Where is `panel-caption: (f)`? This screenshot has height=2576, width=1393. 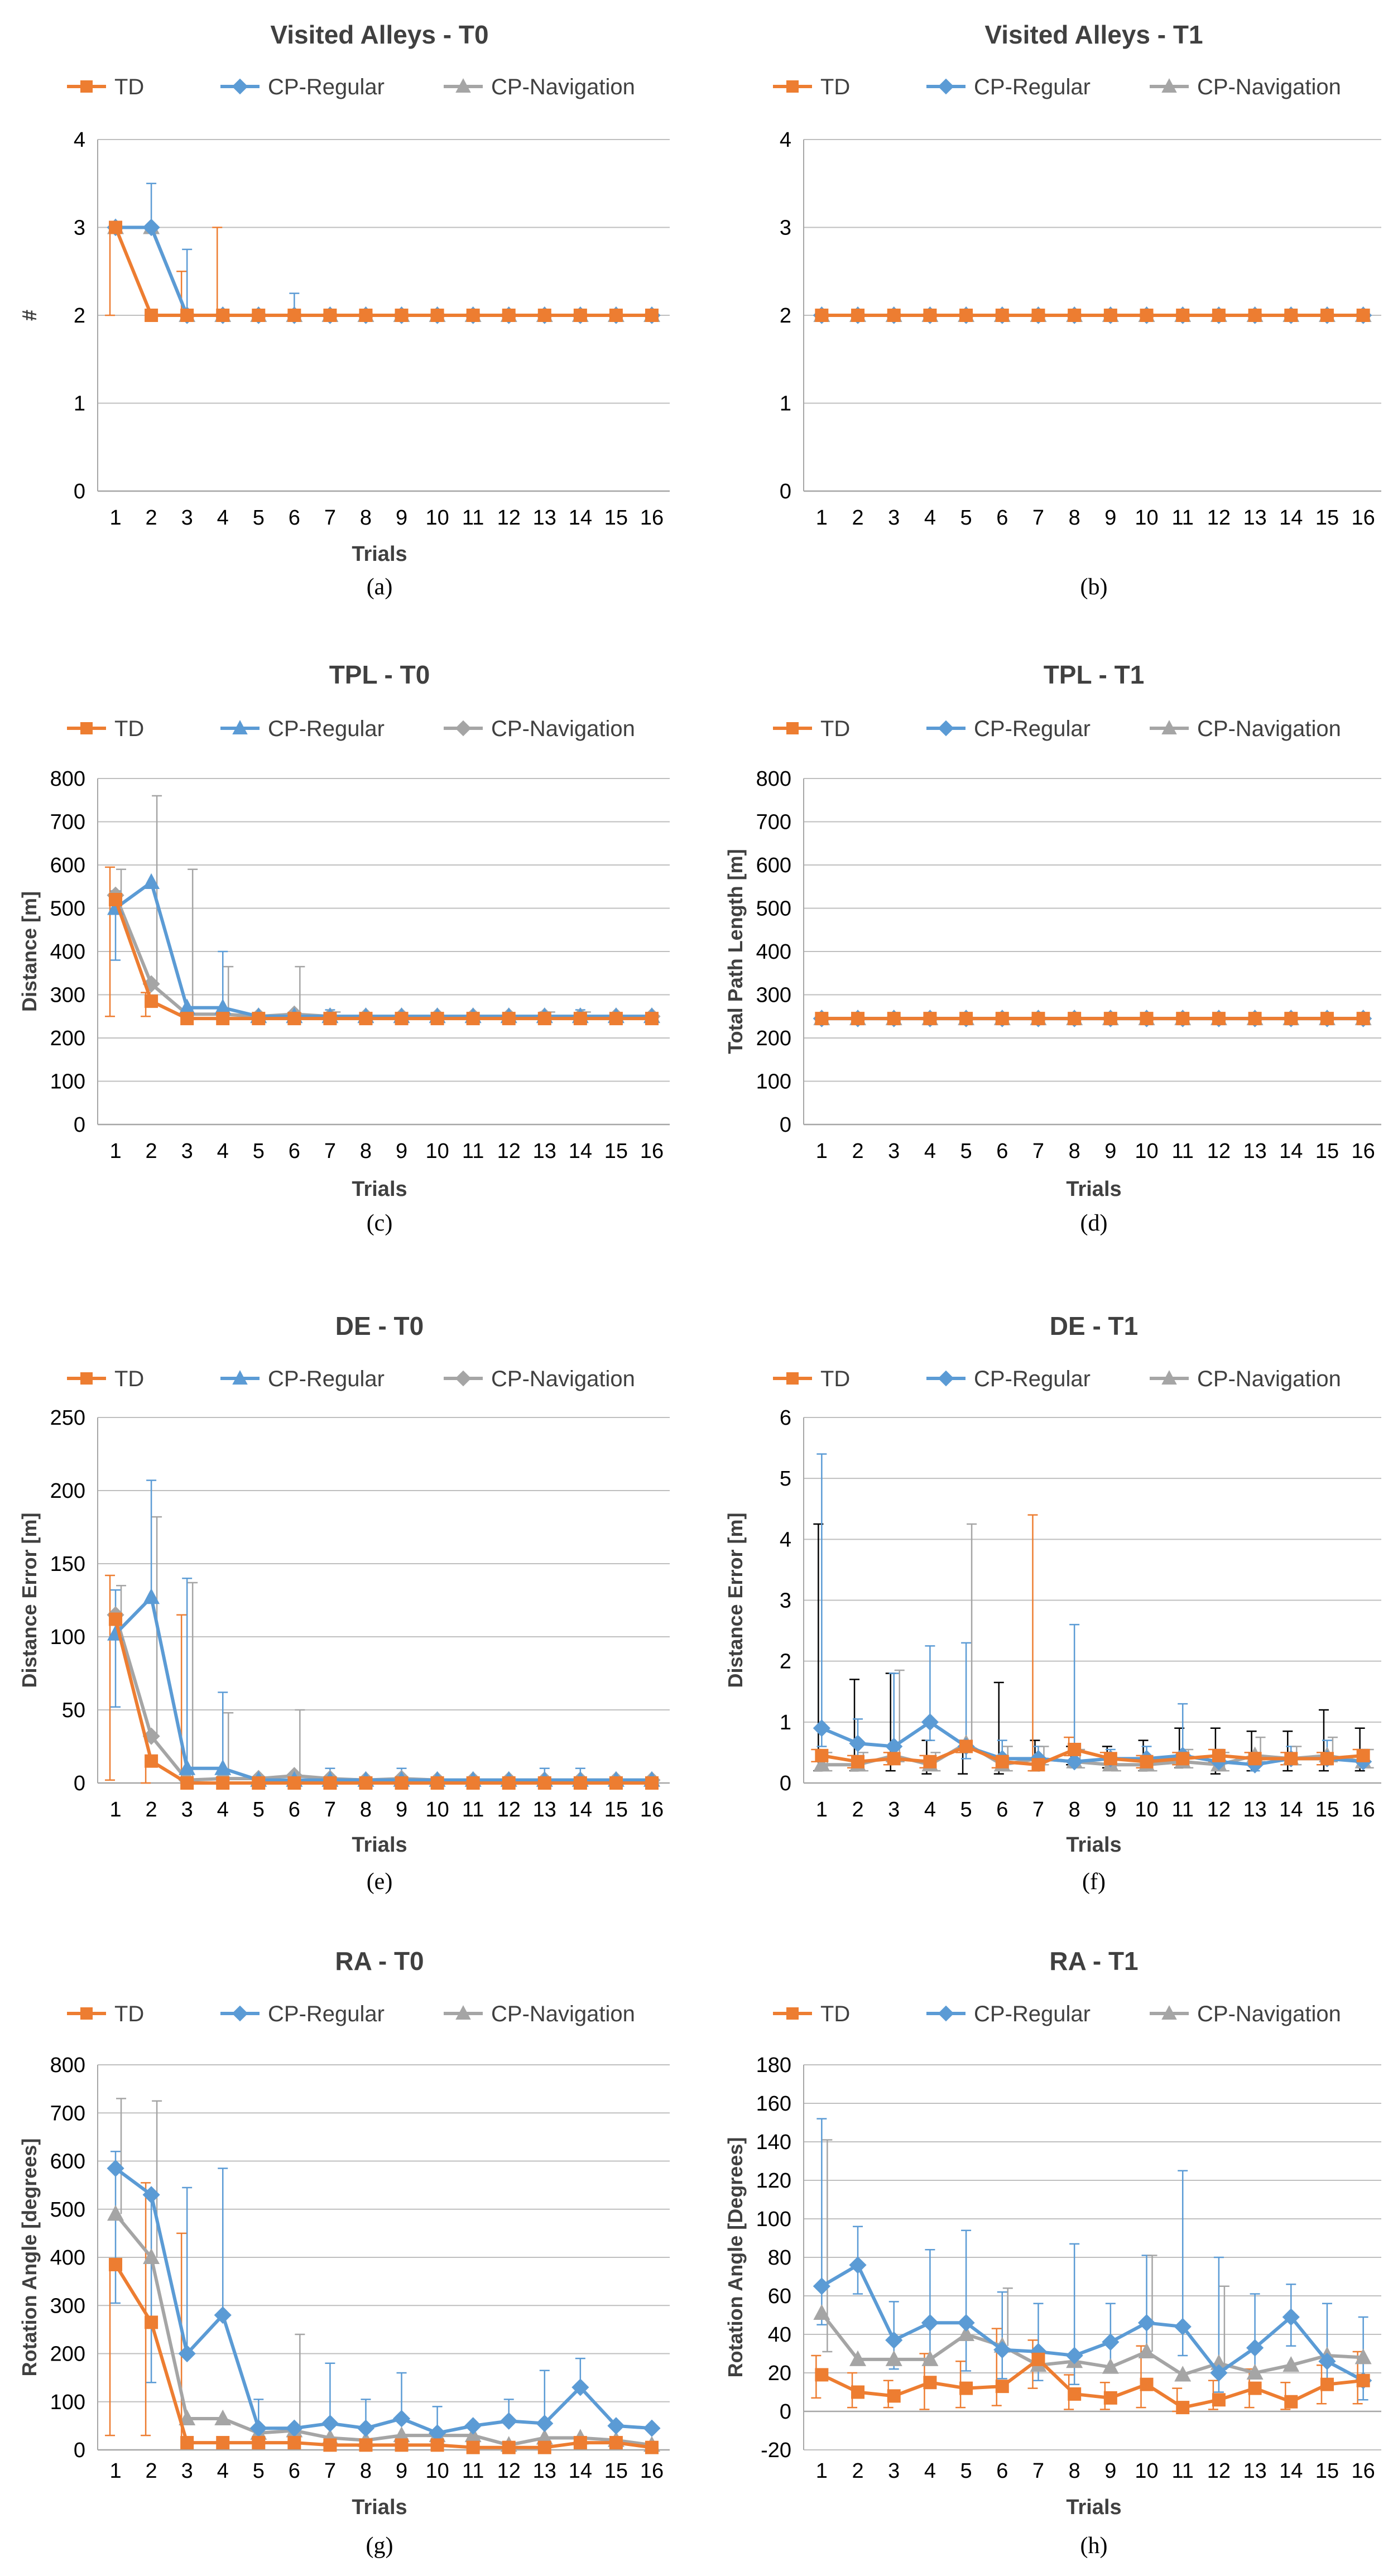 panel-caption: (f) is located at coordinates (1094, 1882).